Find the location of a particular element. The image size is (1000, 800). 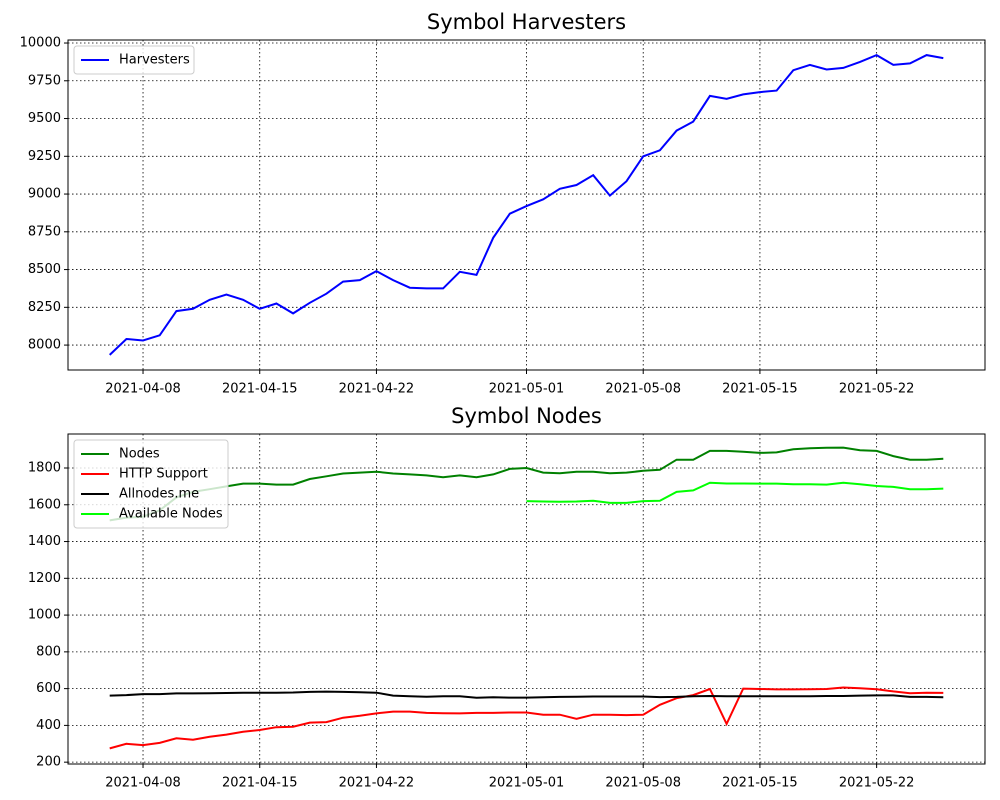

y-tick-label: 9000 is located at coordinates (44, 194).